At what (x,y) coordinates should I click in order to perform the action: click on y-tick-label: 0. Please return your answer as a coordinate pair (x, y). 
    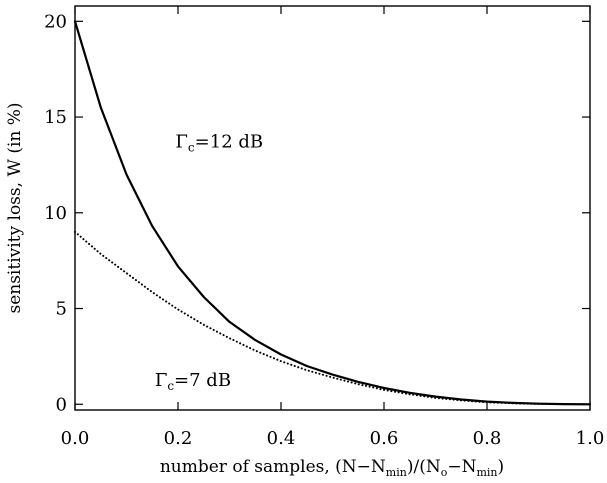
    Looking at the image, I should click on (61, 404).